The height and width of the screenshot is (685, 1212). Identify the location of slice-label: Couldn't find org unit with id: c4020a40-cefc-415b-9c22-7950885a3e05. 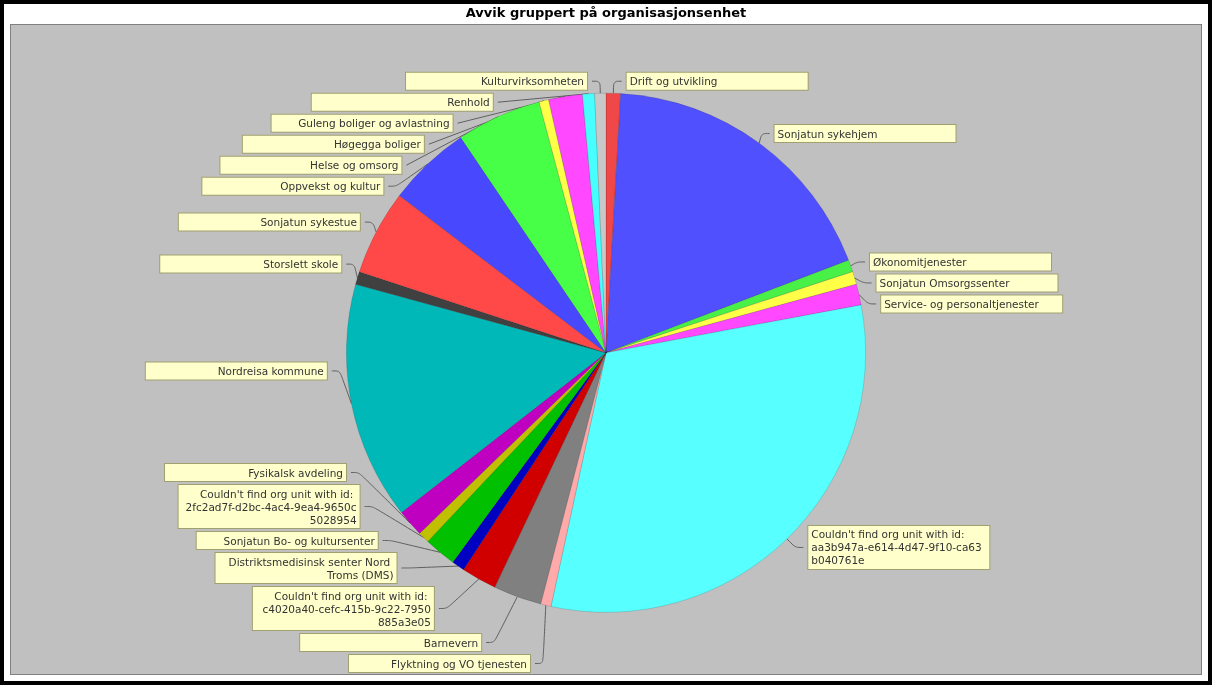
(346, 608).